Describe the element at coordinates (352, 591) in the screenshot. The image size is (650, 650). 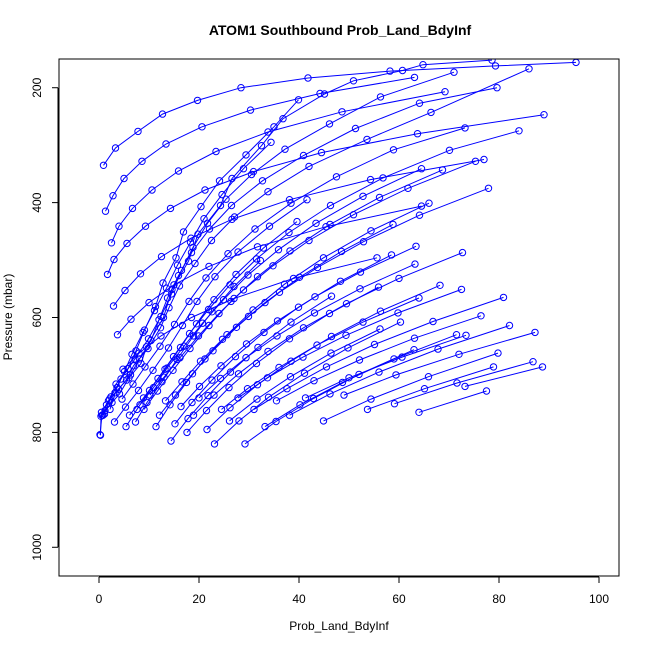
I see `x-axis: 0 20 40 60 80 100` at that location.